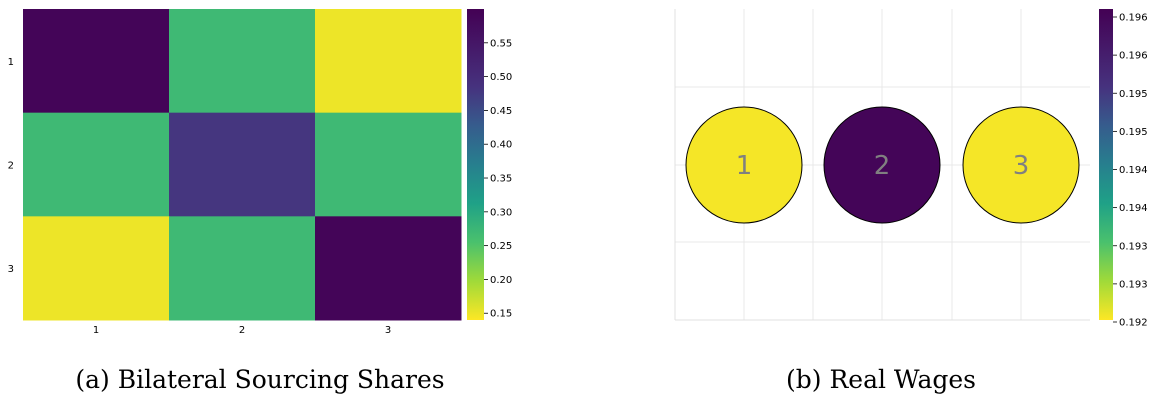  I want to click on caption-a: (a) Bilateral Sourcing Shares, so click(259, 379).